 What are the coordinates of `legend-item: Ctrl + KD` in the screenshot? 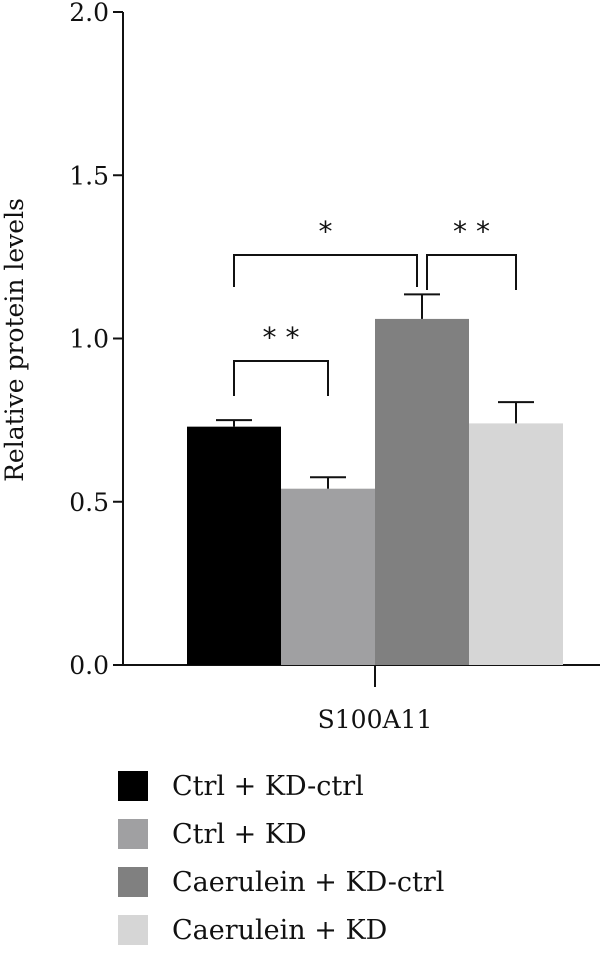 It's located at (281, 834).